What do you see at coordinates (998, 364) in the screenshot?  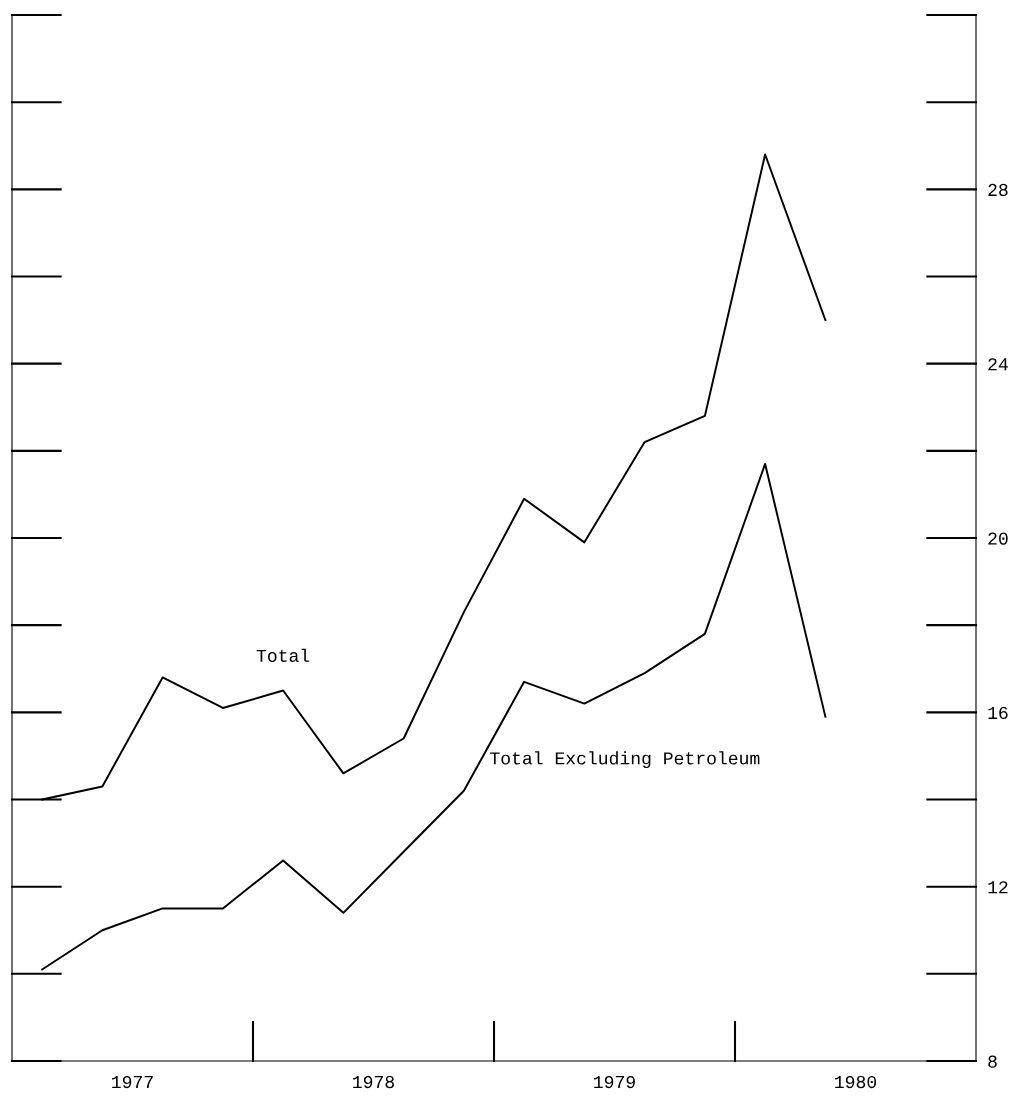 I see `y-tick-label: 24` at bounding box center [998, 364].